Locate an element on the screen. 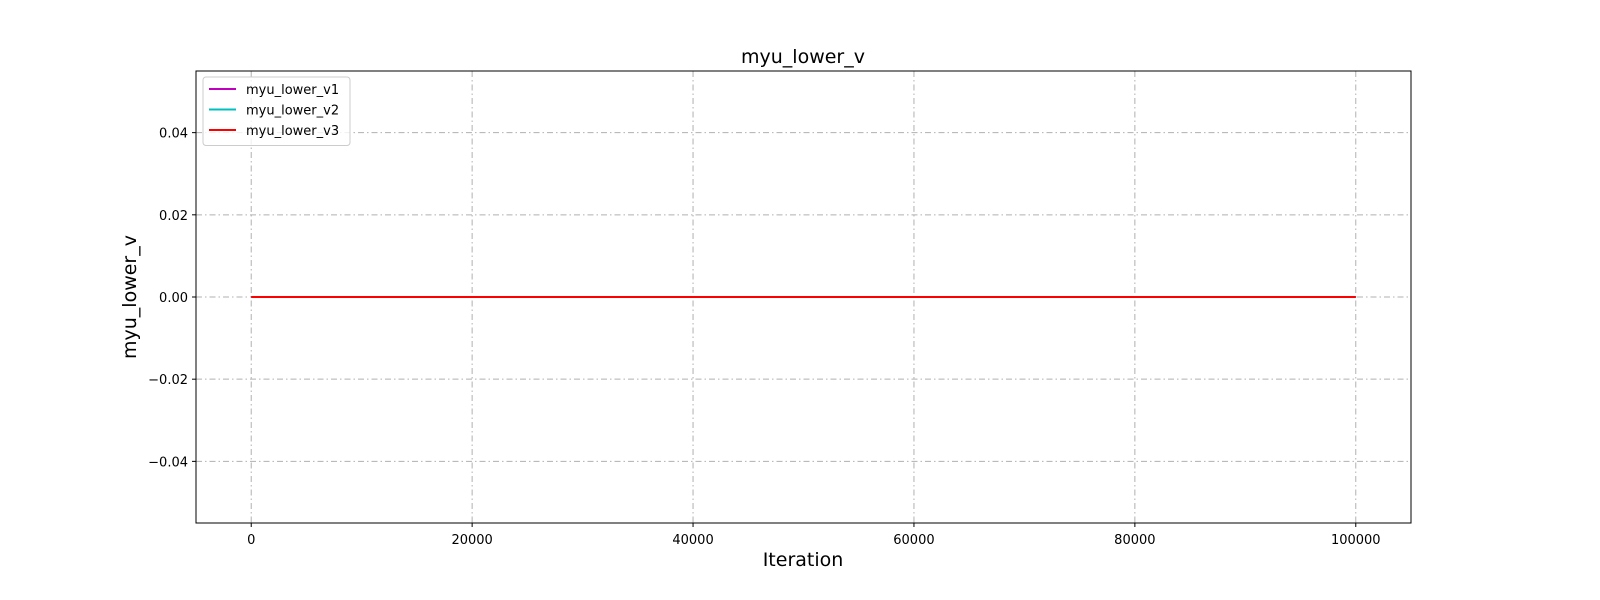  y-axis-ticks: −0.04 −0.02 0.00 0.02 0.04 is located at coordinates (172, 298).